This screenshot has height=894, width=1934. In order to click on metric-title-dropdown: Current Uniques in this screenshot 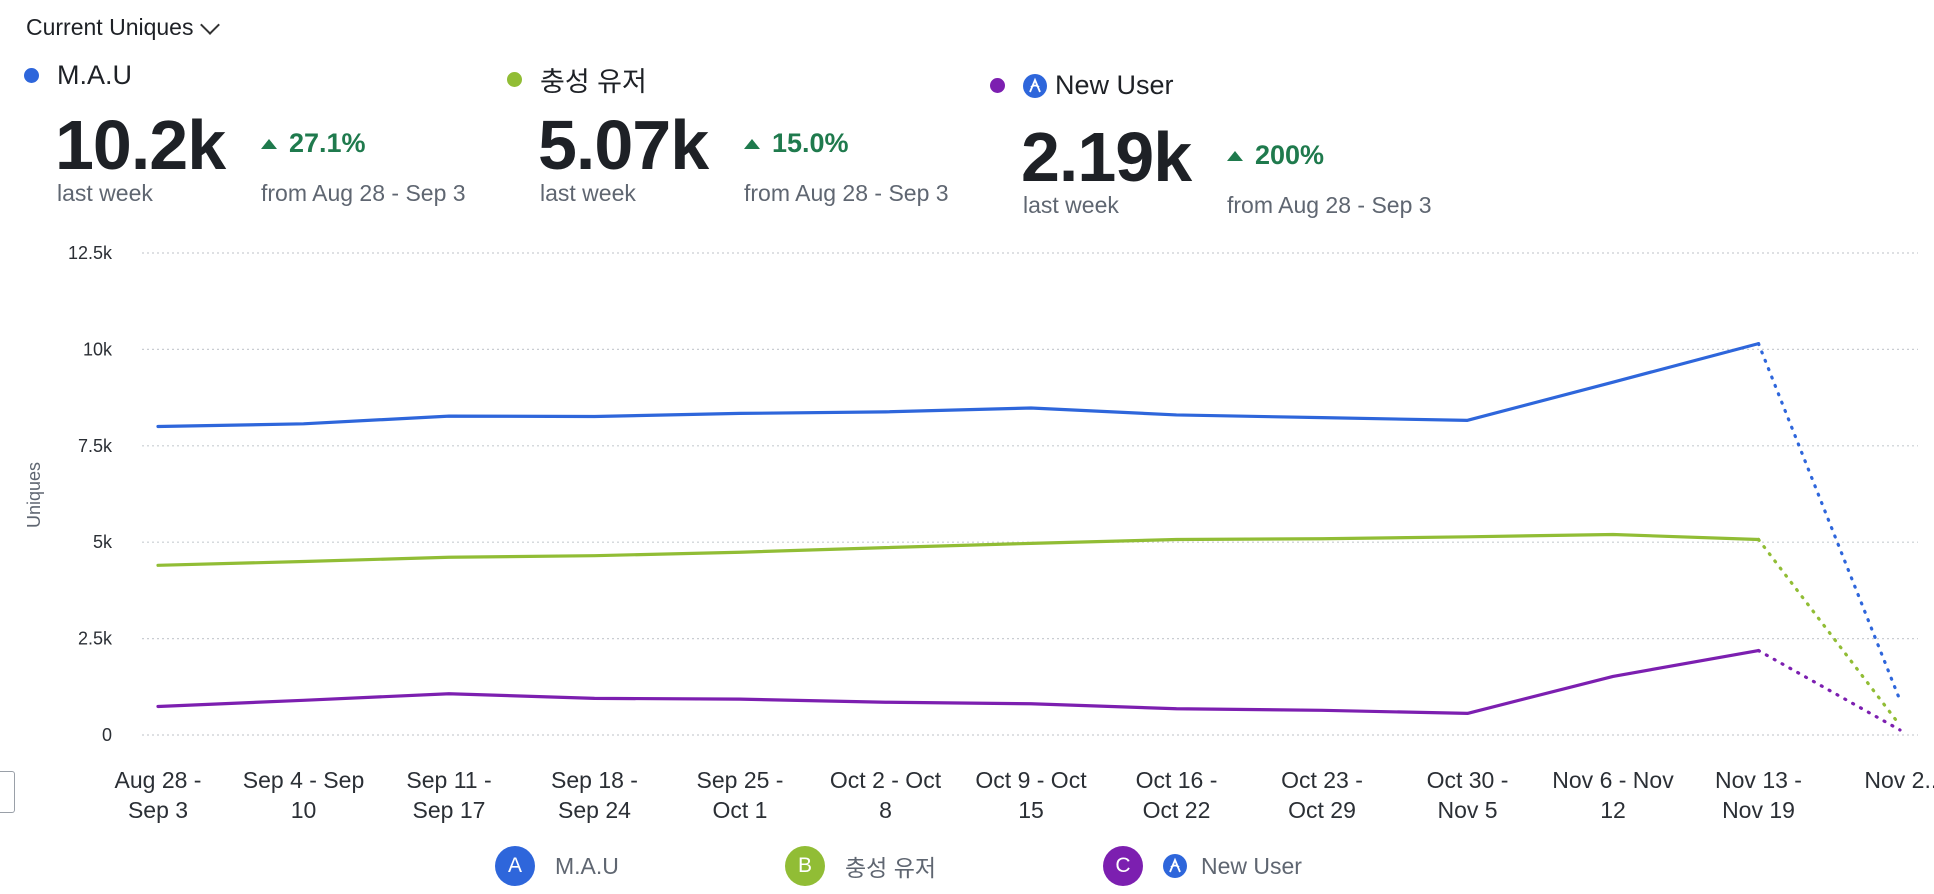, I will do `click(123, 27)`.